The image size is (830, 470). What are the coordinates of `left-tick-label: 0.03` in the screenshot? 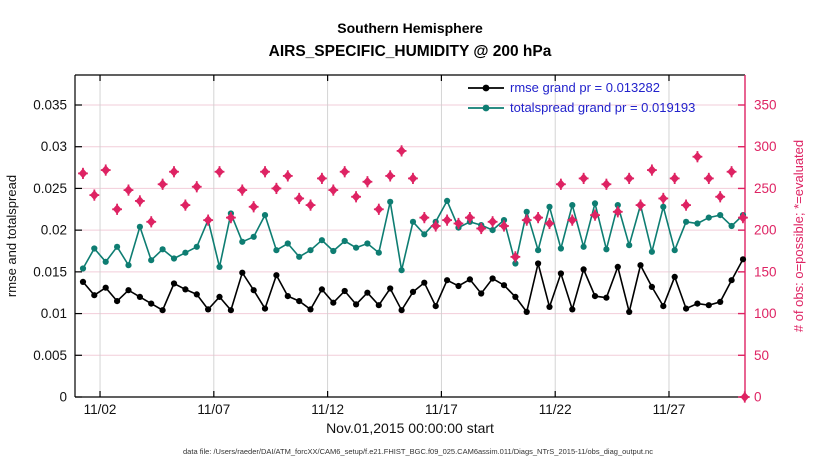 It's located at (54, 146).